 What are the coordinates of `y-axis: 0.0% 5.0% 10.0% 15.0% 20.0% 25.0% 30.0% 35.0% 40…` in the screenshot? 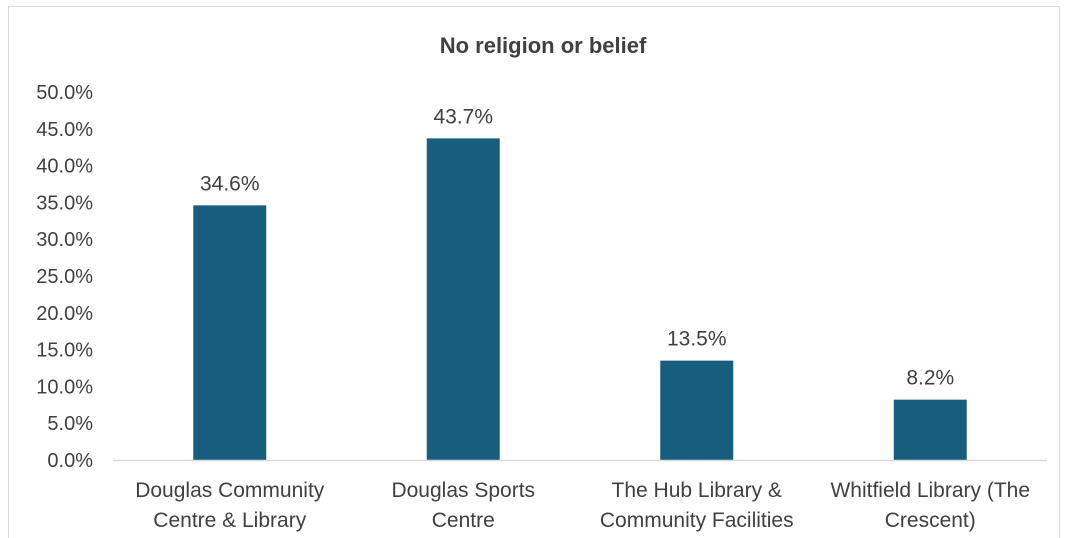 It's located at (64, 277).